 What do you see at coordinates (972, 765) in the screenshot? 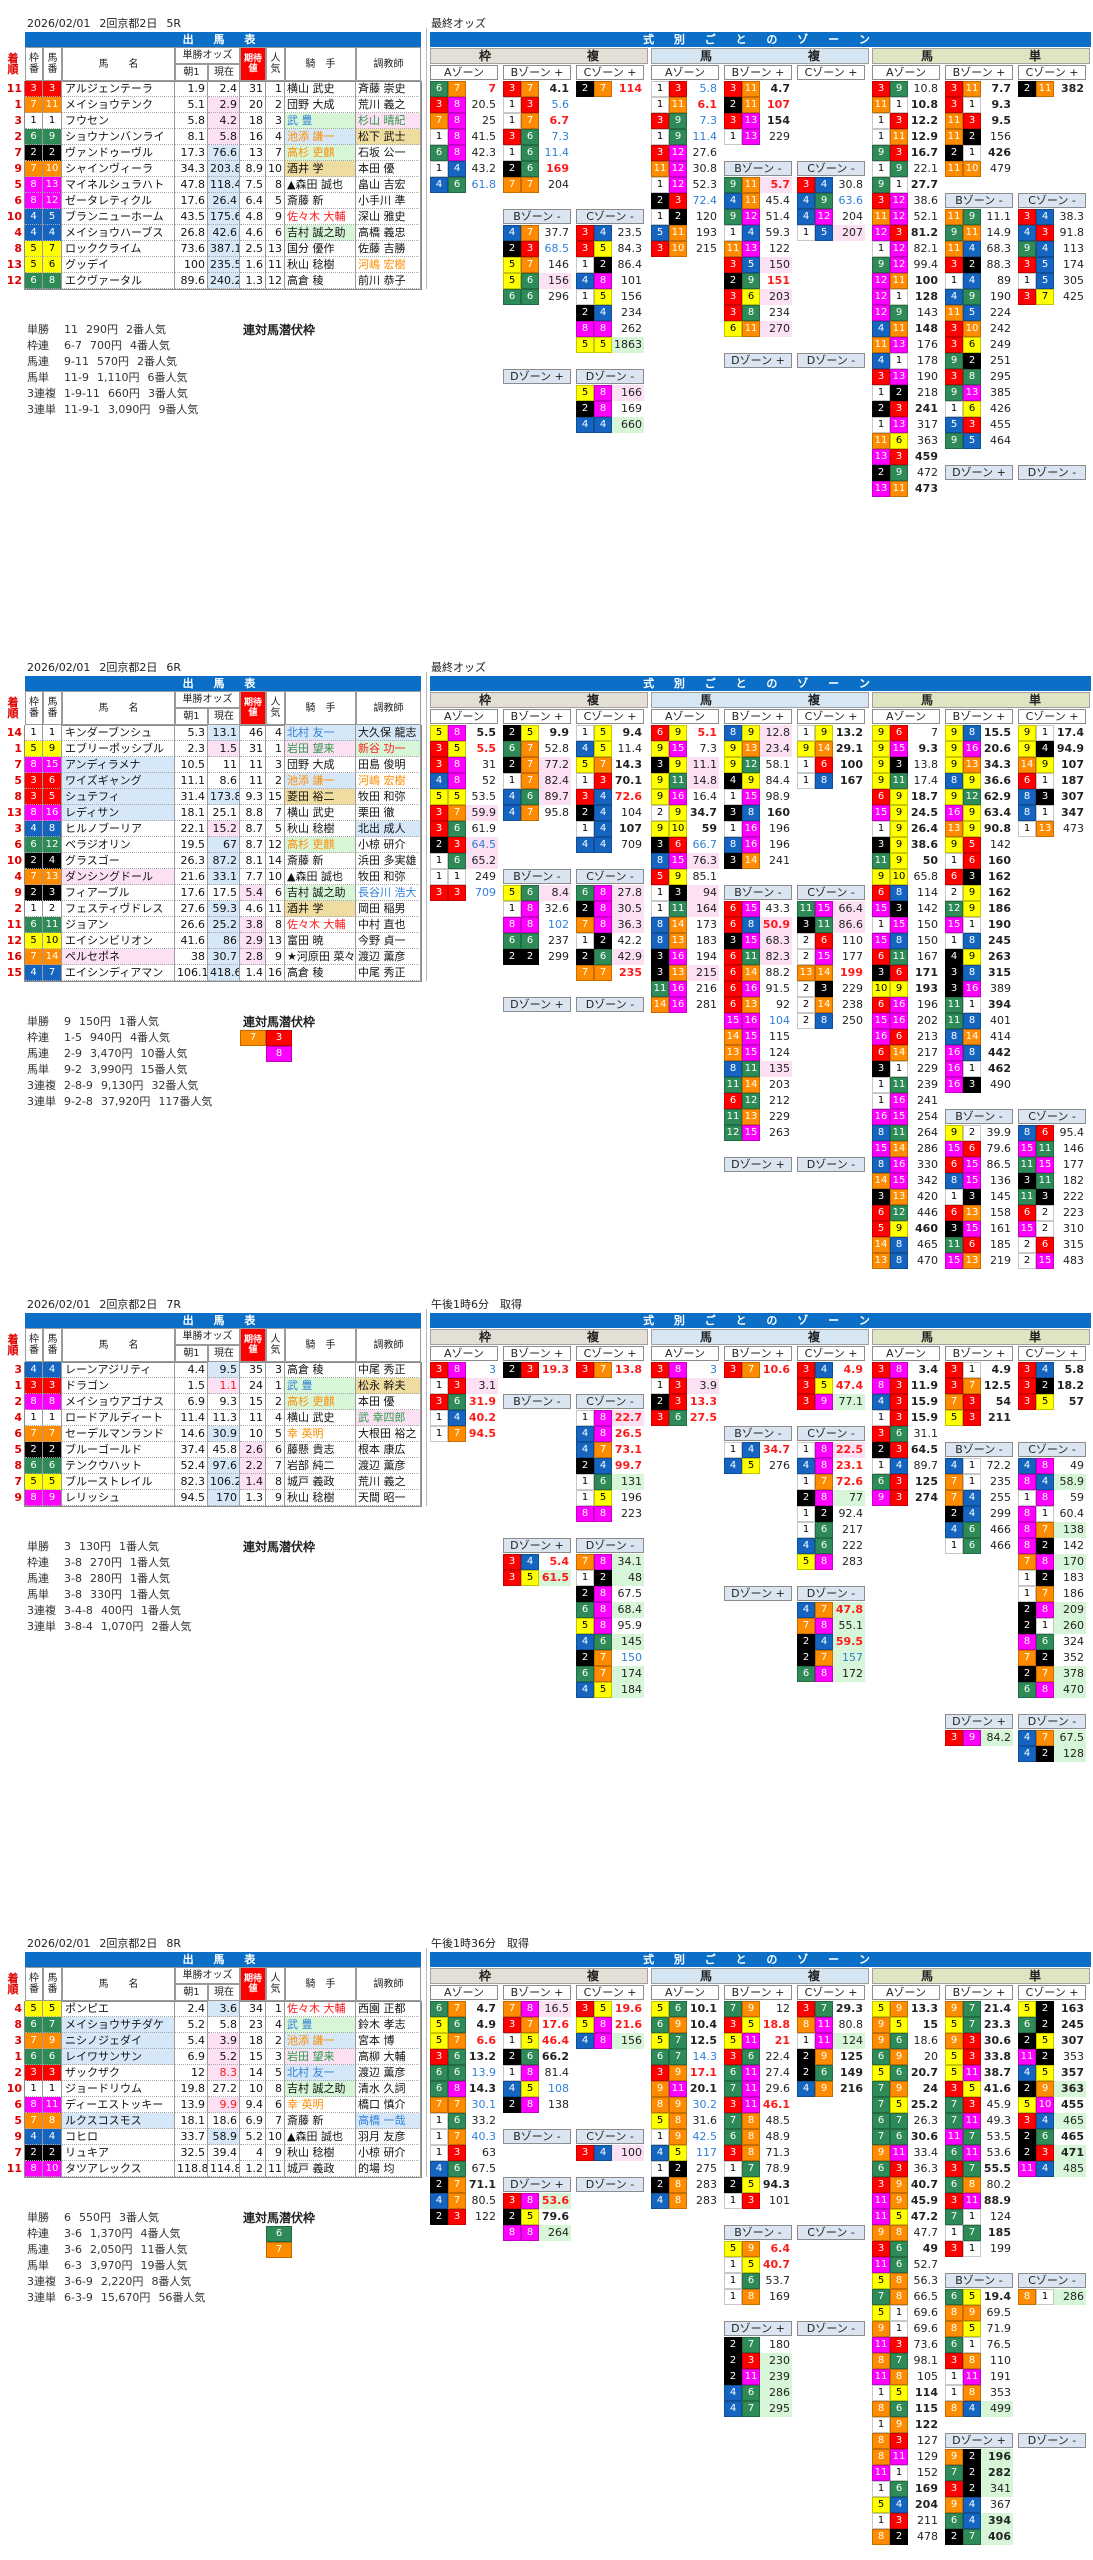
I see `combo-second: 13` at bounding box center [972, 765].